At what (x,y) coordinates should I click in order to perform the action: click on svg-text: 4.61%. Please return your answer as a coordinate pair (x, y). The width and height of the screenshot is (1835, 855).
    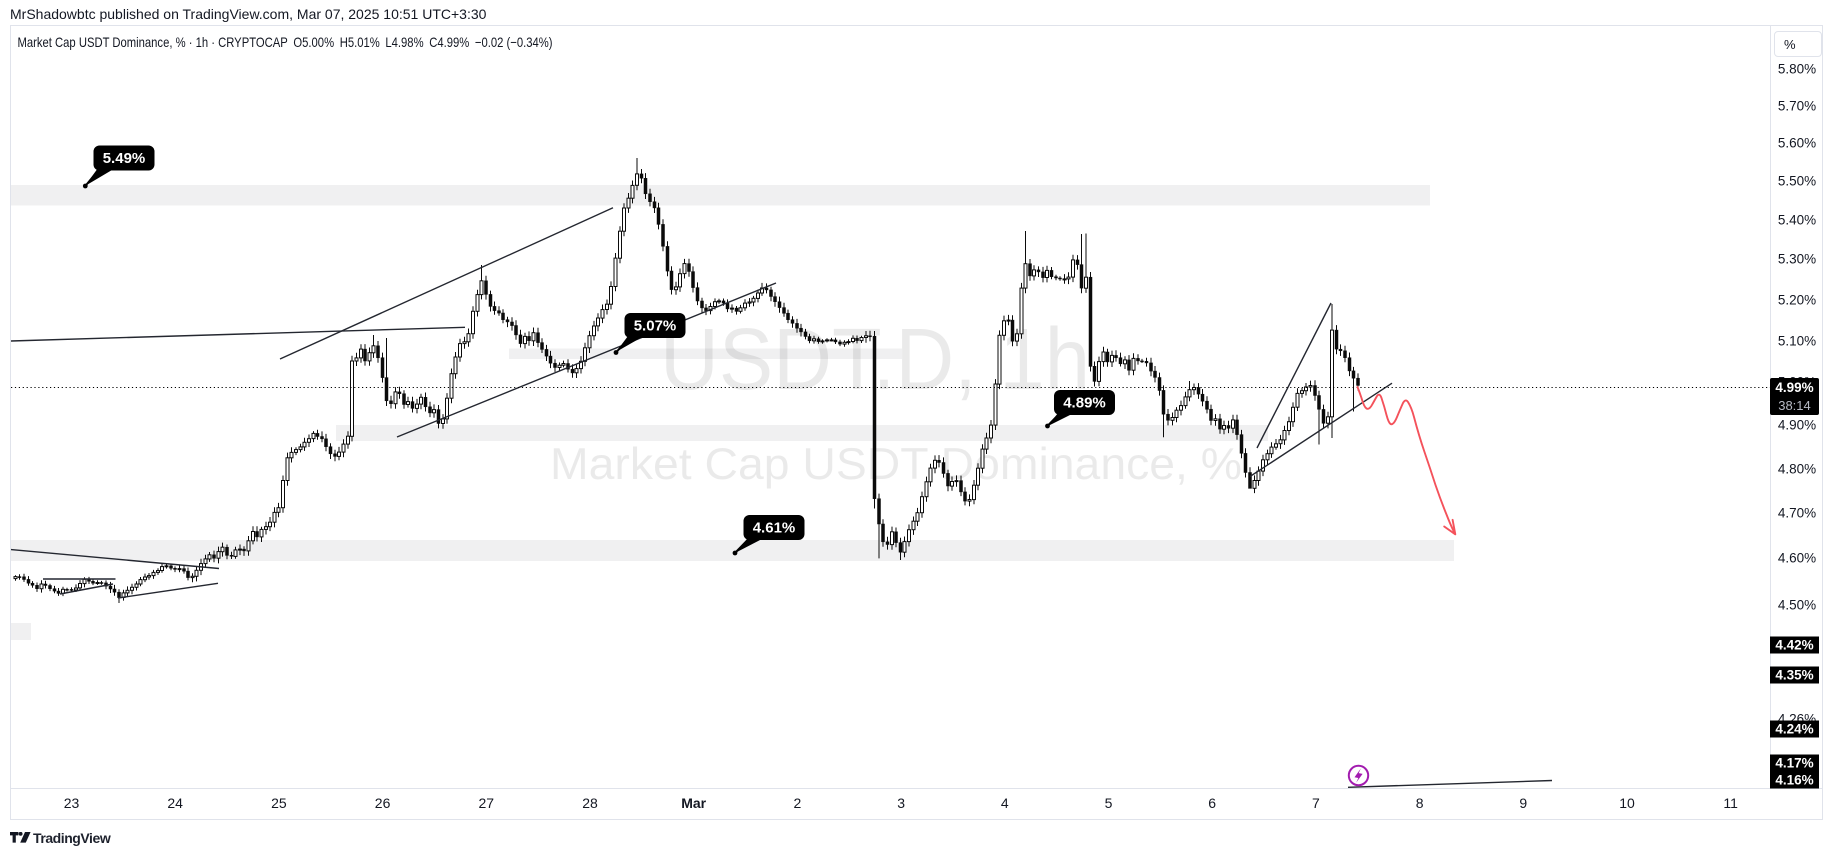
    Looking at the image, I should click on (774, 528).